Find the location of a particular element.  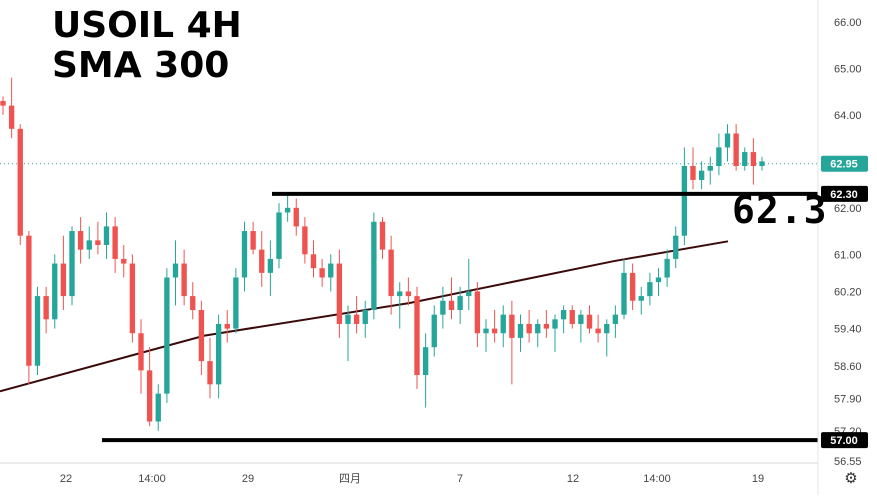

x-tick-label: 7 is located at coordinates (460, 479).